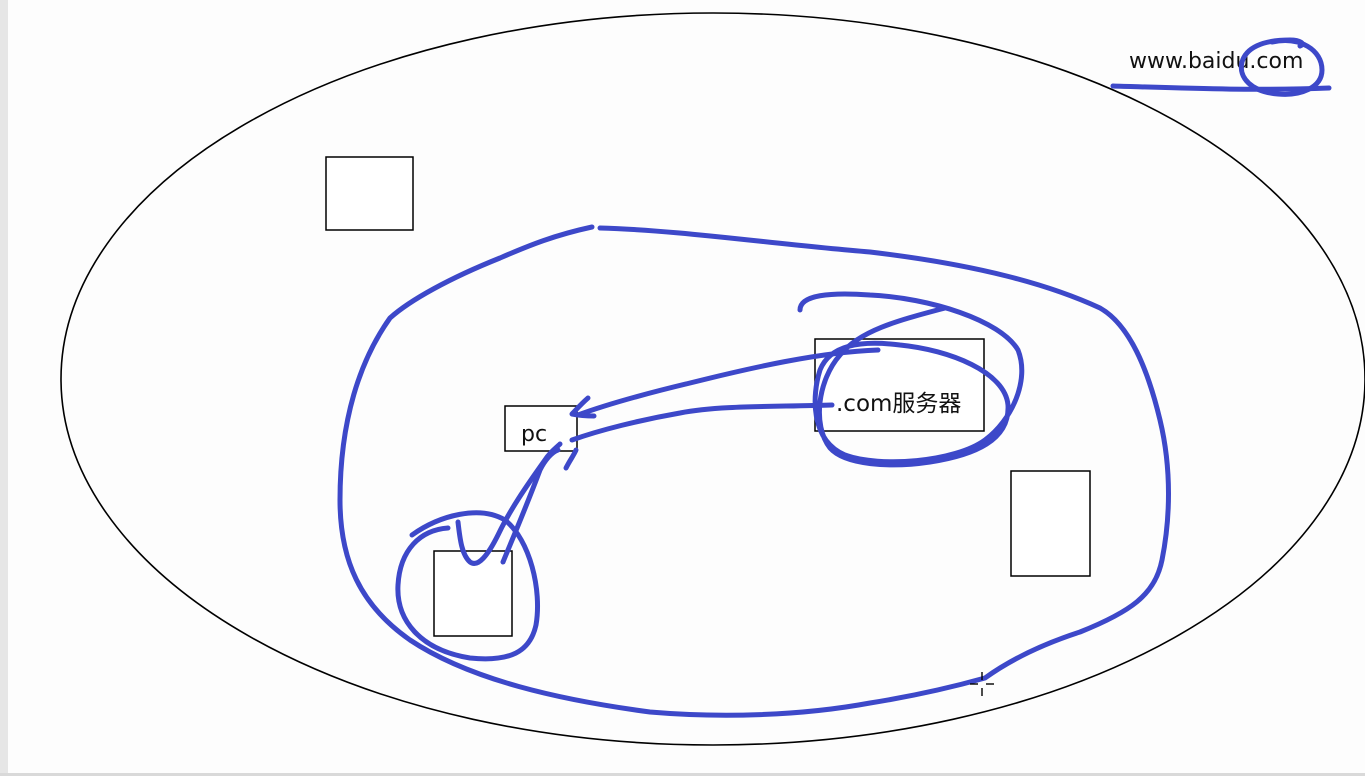  What do you see at coordinates (534, 434) in the screenshot?
I see `pc-label: pc` at bounding box center [534, 434].